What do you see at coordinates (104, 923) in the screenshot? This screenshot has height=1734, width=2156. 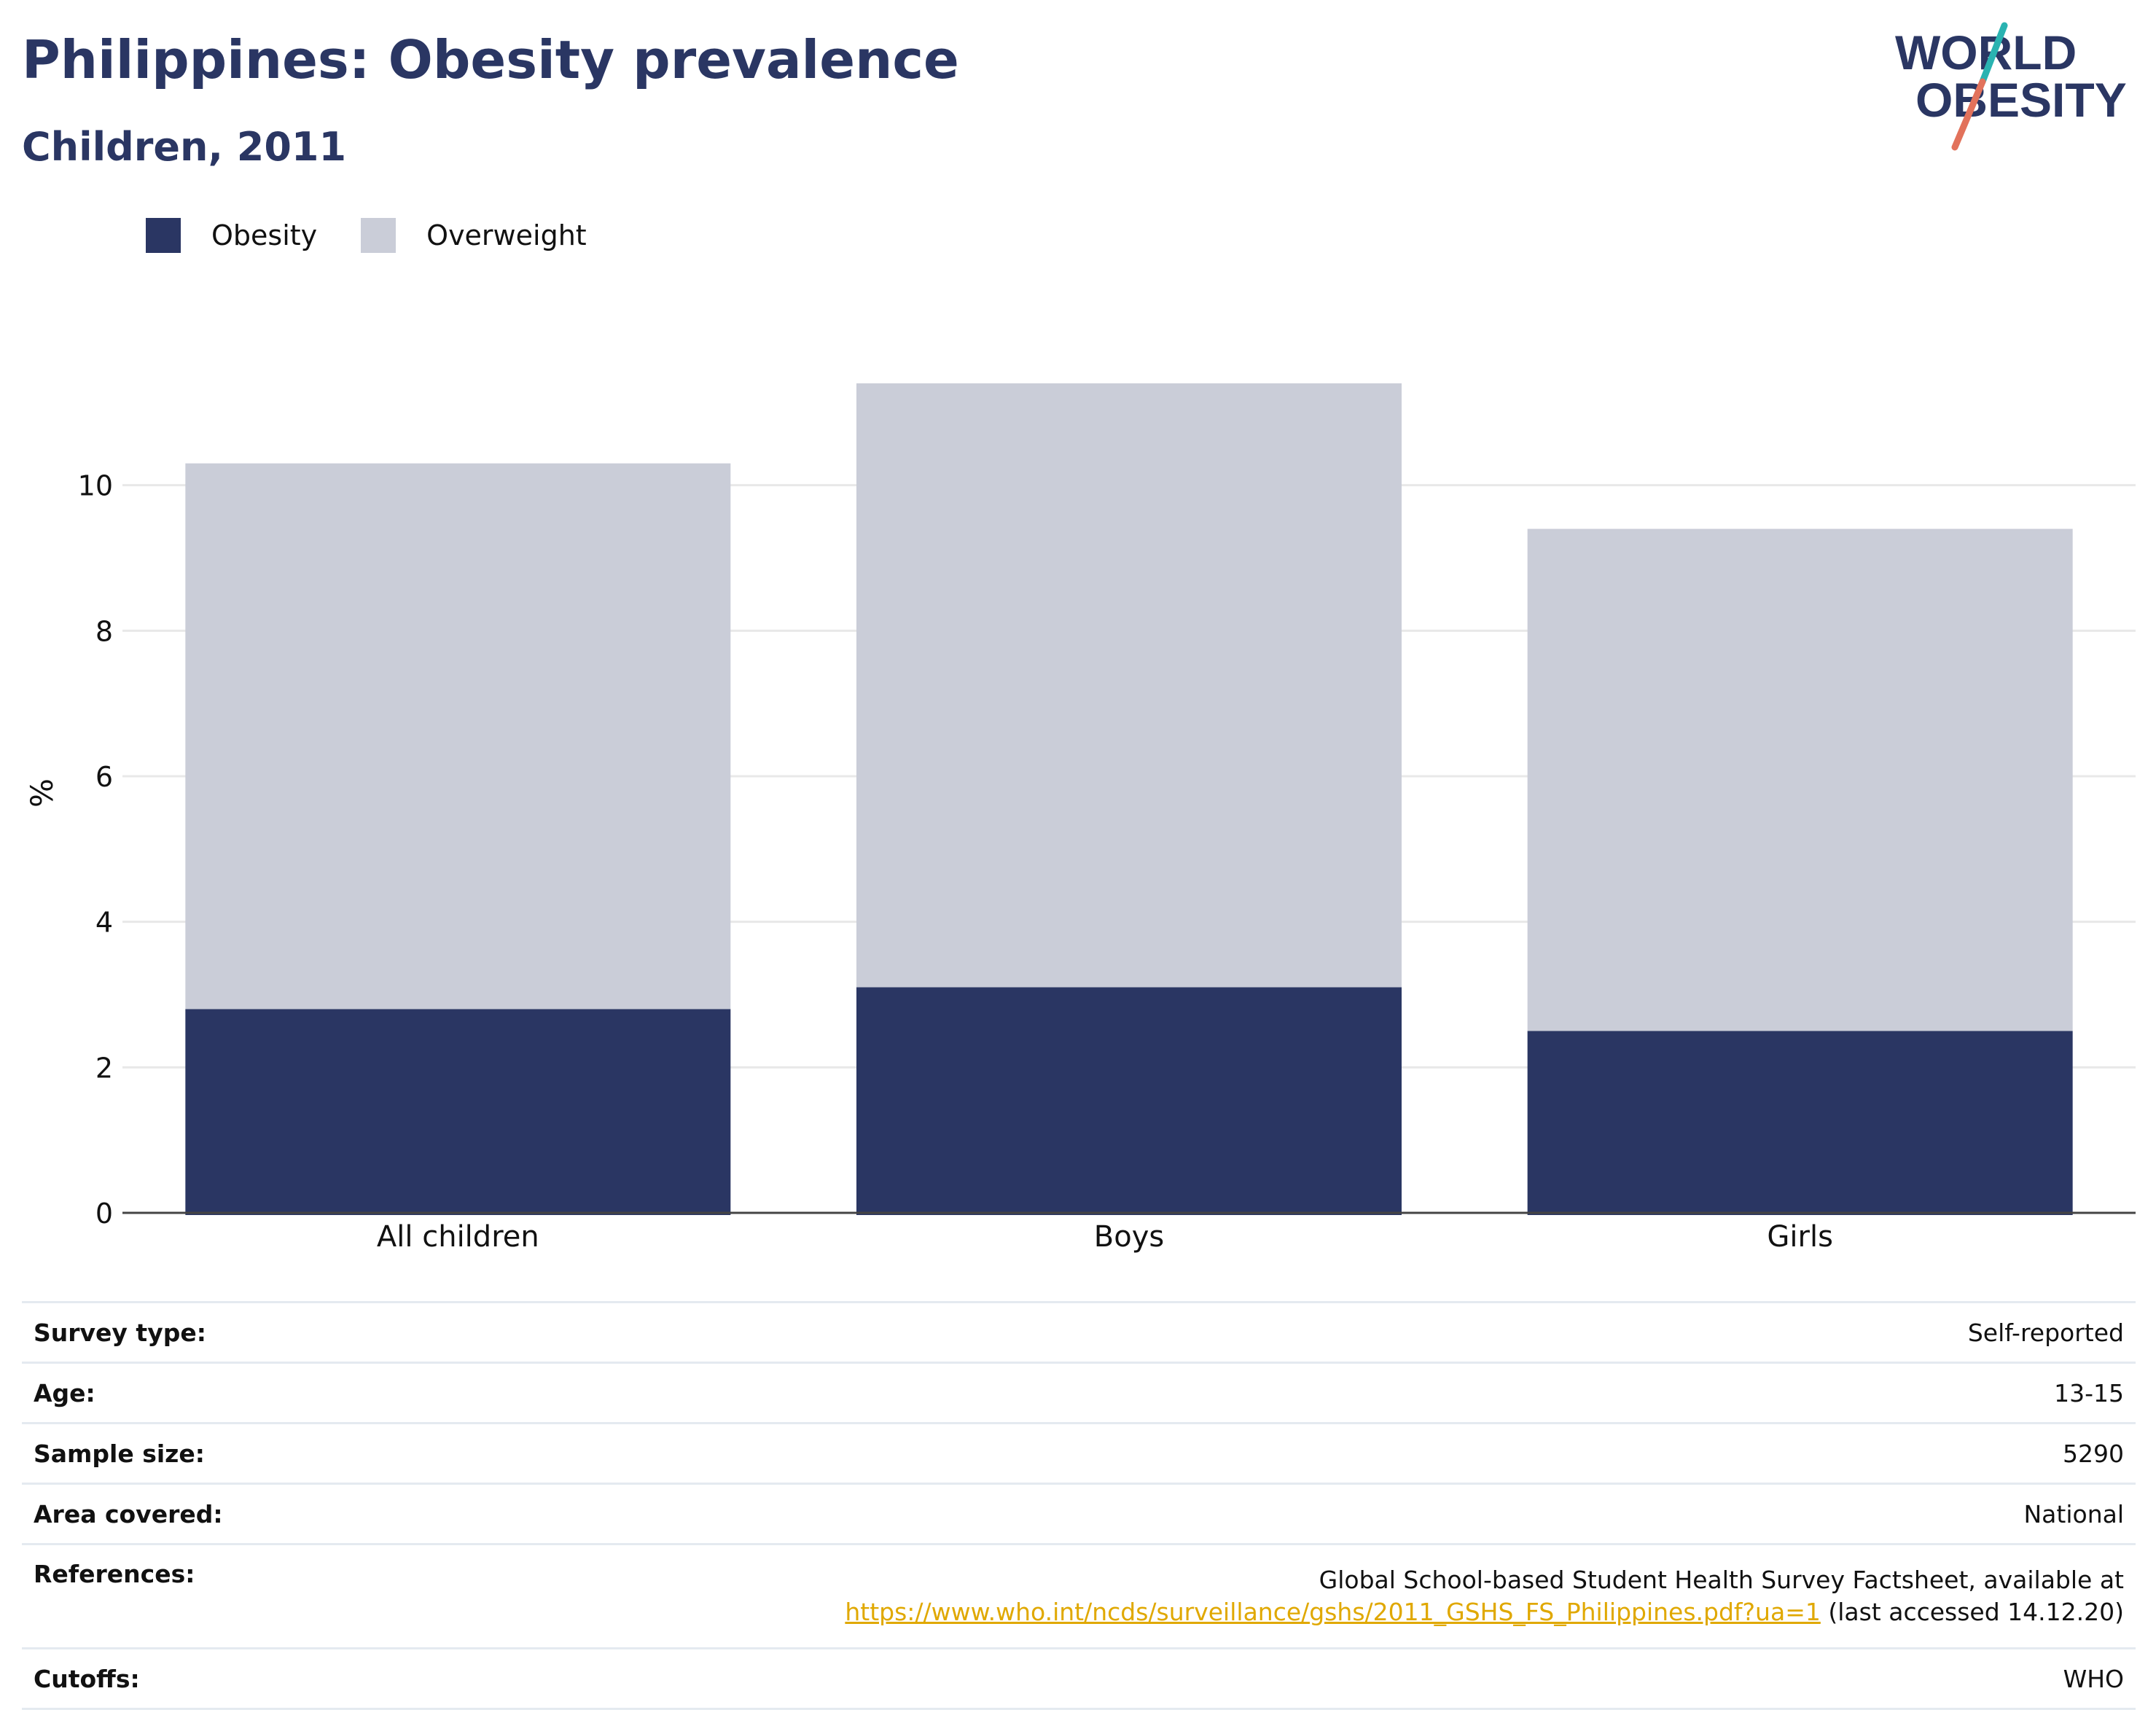 I see `y-tick-label: 4` at bounding box center [104, 923].